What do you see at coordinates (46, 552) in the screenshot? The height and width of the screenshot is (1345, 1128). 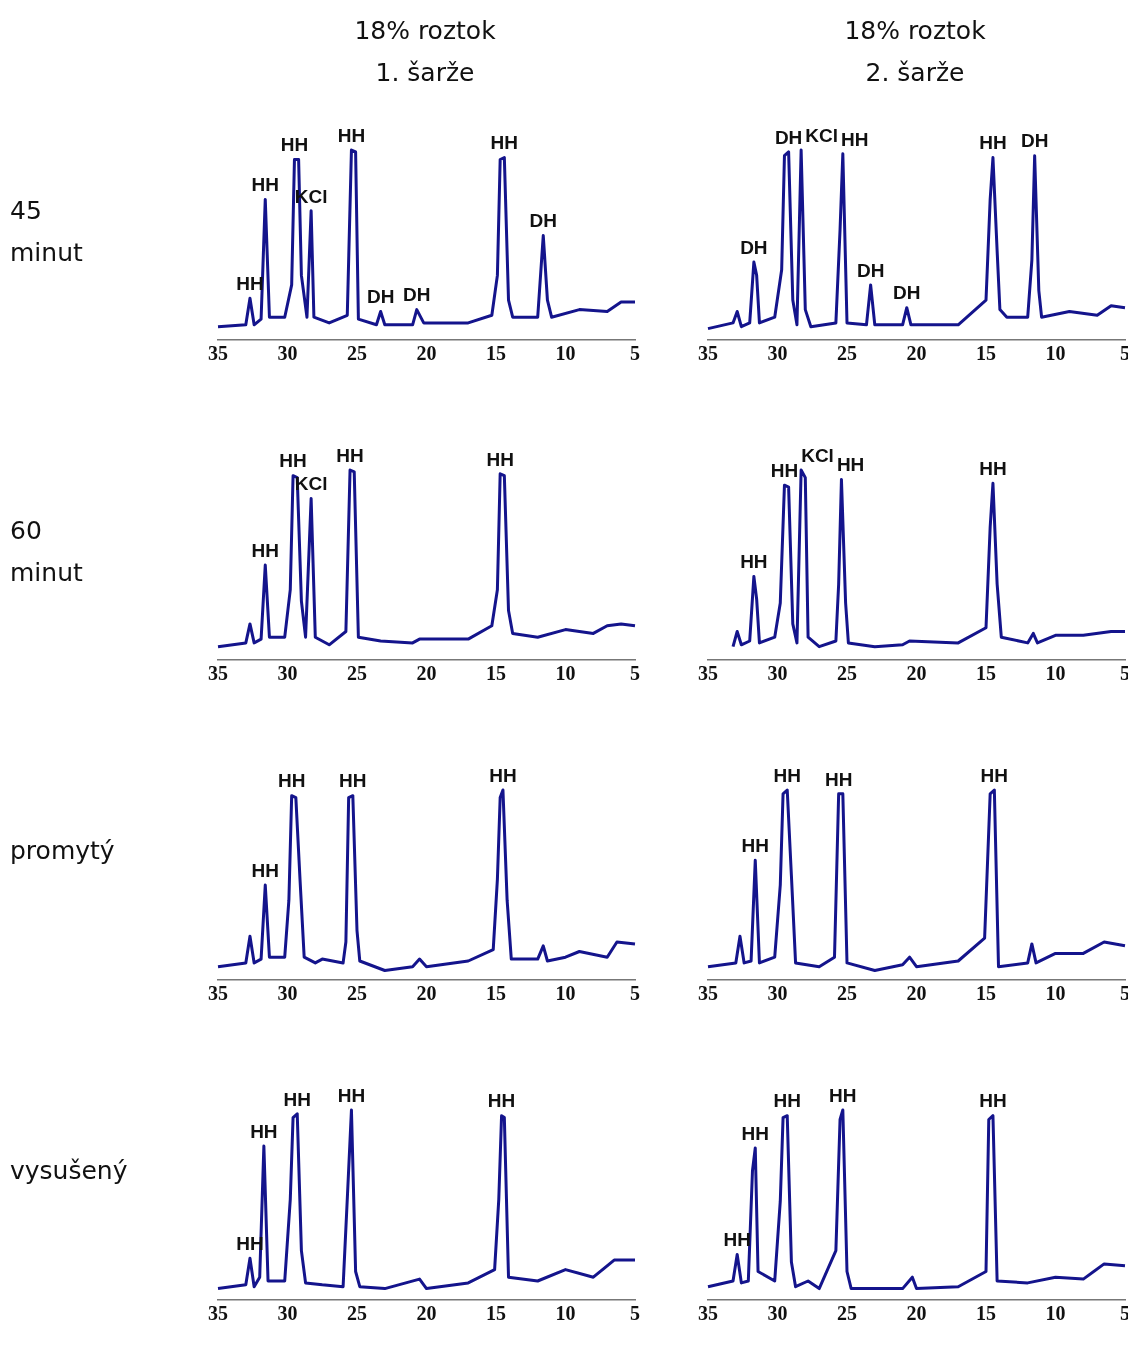 I see `y-axis-title: 60 minut` at bounding box center [46, 552].